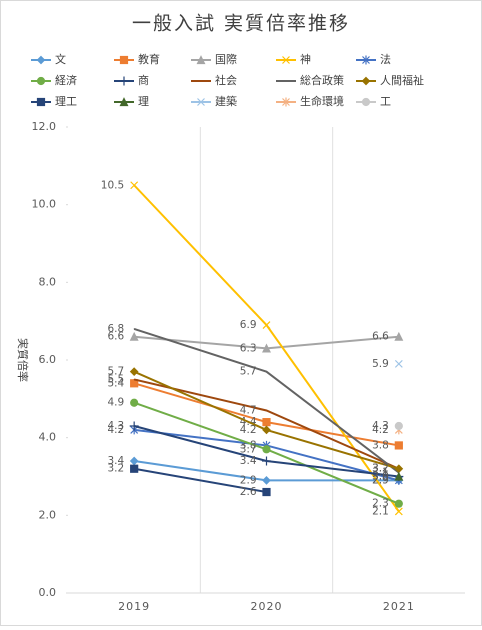  I want to click on legend-label: 商, so click(143, 80).